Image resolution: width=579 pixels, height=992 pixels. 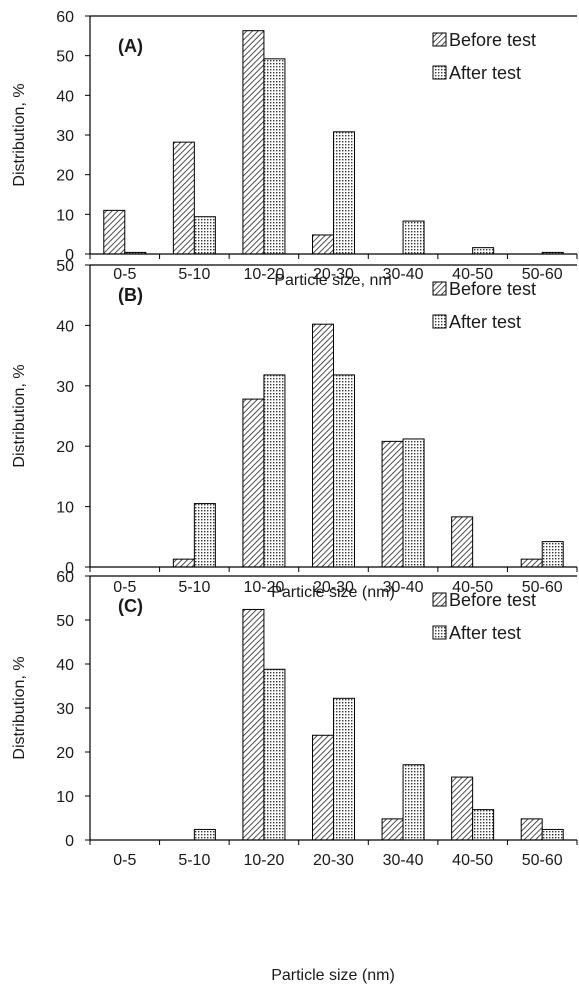 What do you see at coordinates (130, 295) in the screenshot?
I see `panel-label: (B)` at bounding box center [130, 295].